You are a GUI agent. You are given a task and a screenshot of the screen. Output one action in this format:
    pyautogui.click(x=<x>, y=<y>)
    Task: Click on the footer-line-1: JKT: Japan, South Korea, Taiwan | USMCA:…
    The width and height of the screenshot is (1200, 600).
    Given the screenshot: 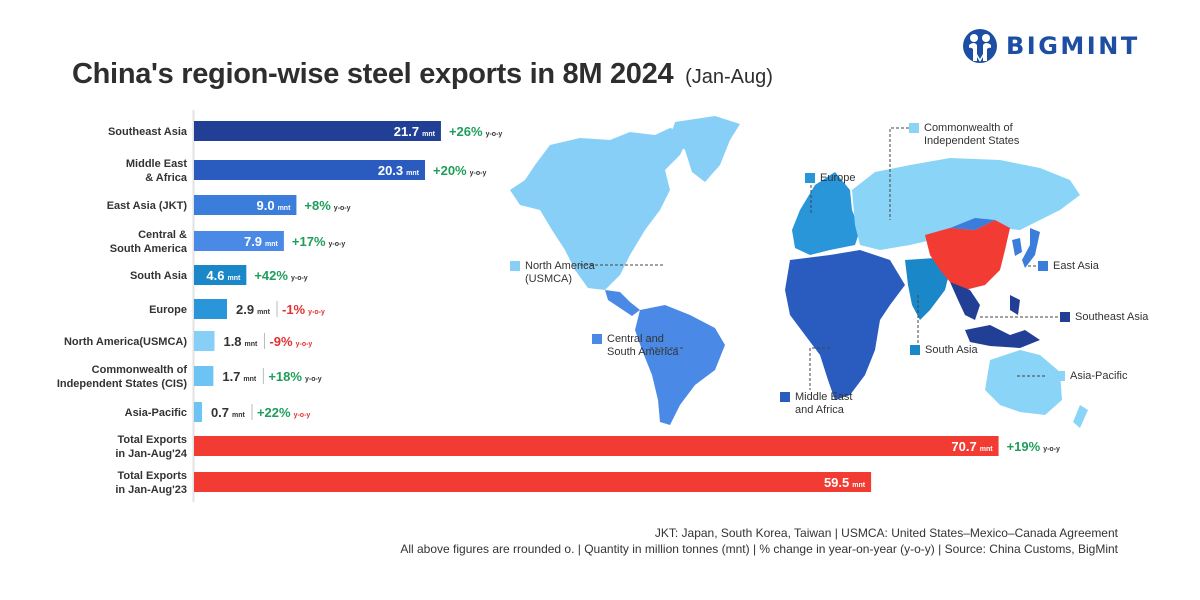 What is the action you would take?
    pyautogui.click(x=886, y=533)
    